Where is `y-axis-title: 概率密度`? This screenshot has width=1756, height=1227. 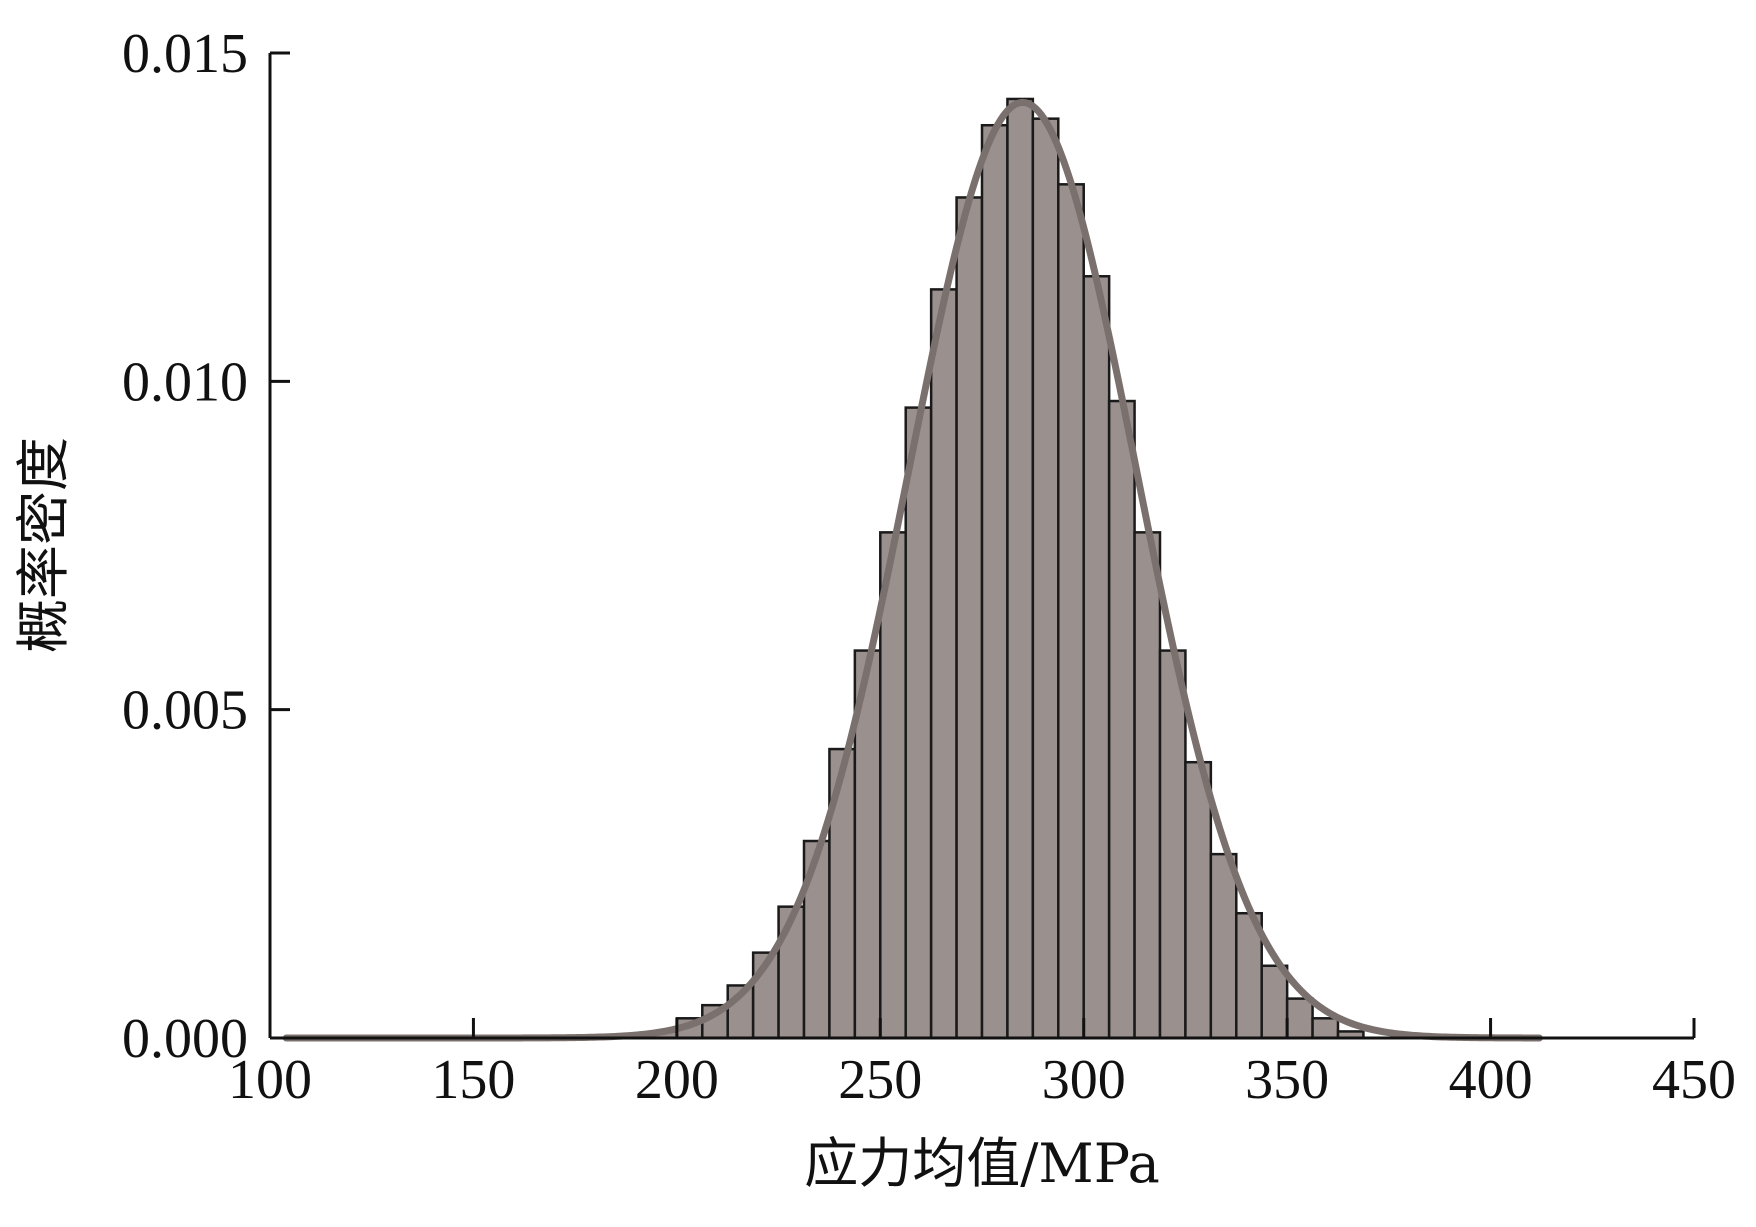
y-axis-title: 概率密度 is located at coordinates (43, 545).